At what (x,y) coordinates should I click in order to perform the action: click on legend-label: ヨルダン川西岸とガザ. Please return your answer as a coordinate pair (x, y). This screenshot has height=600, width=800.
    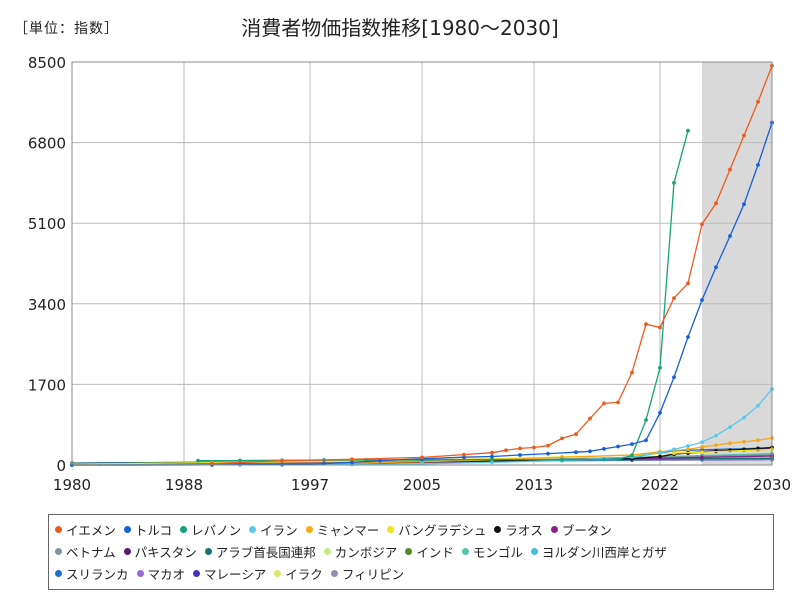
    Looking at the image, I should click on (604, 552).